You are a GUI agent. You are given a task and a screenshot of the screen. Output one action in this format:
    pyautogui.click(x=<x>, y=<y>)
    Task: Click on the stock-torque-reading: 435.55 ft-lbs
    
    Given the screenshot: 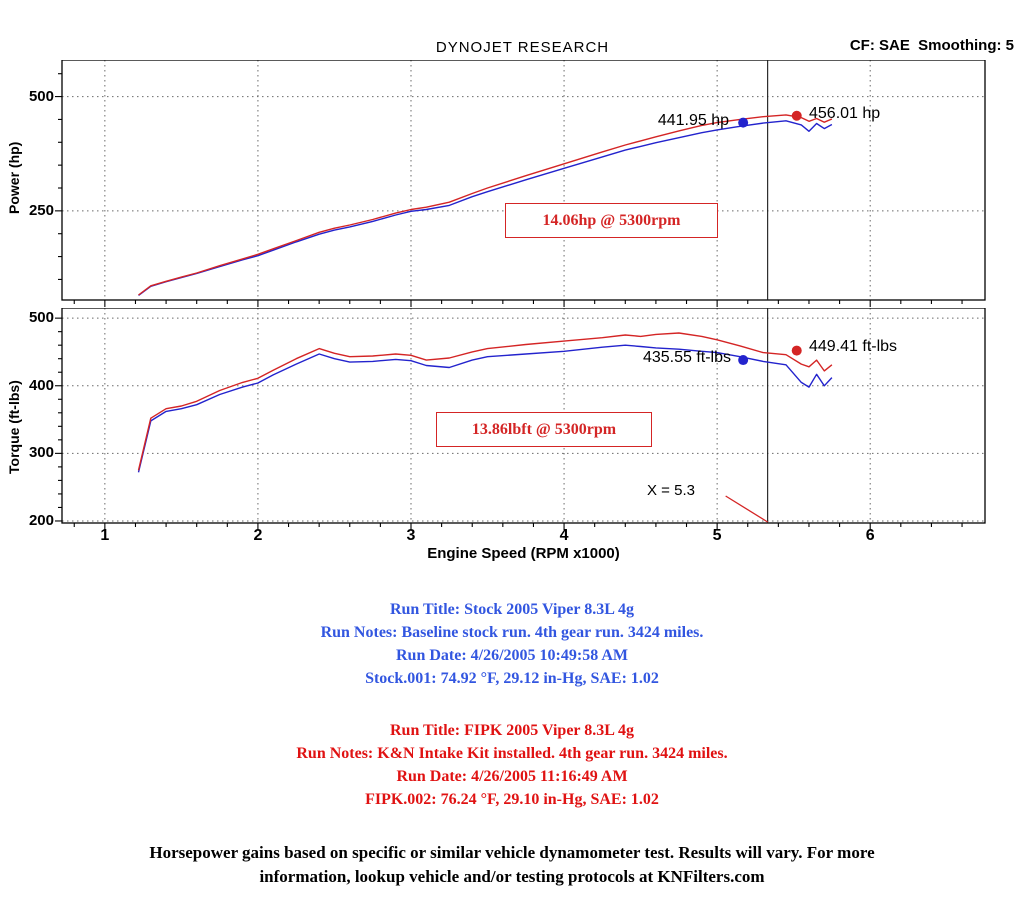 What is the action you would take?
    pyautogui.click(x=686, y=357)
    